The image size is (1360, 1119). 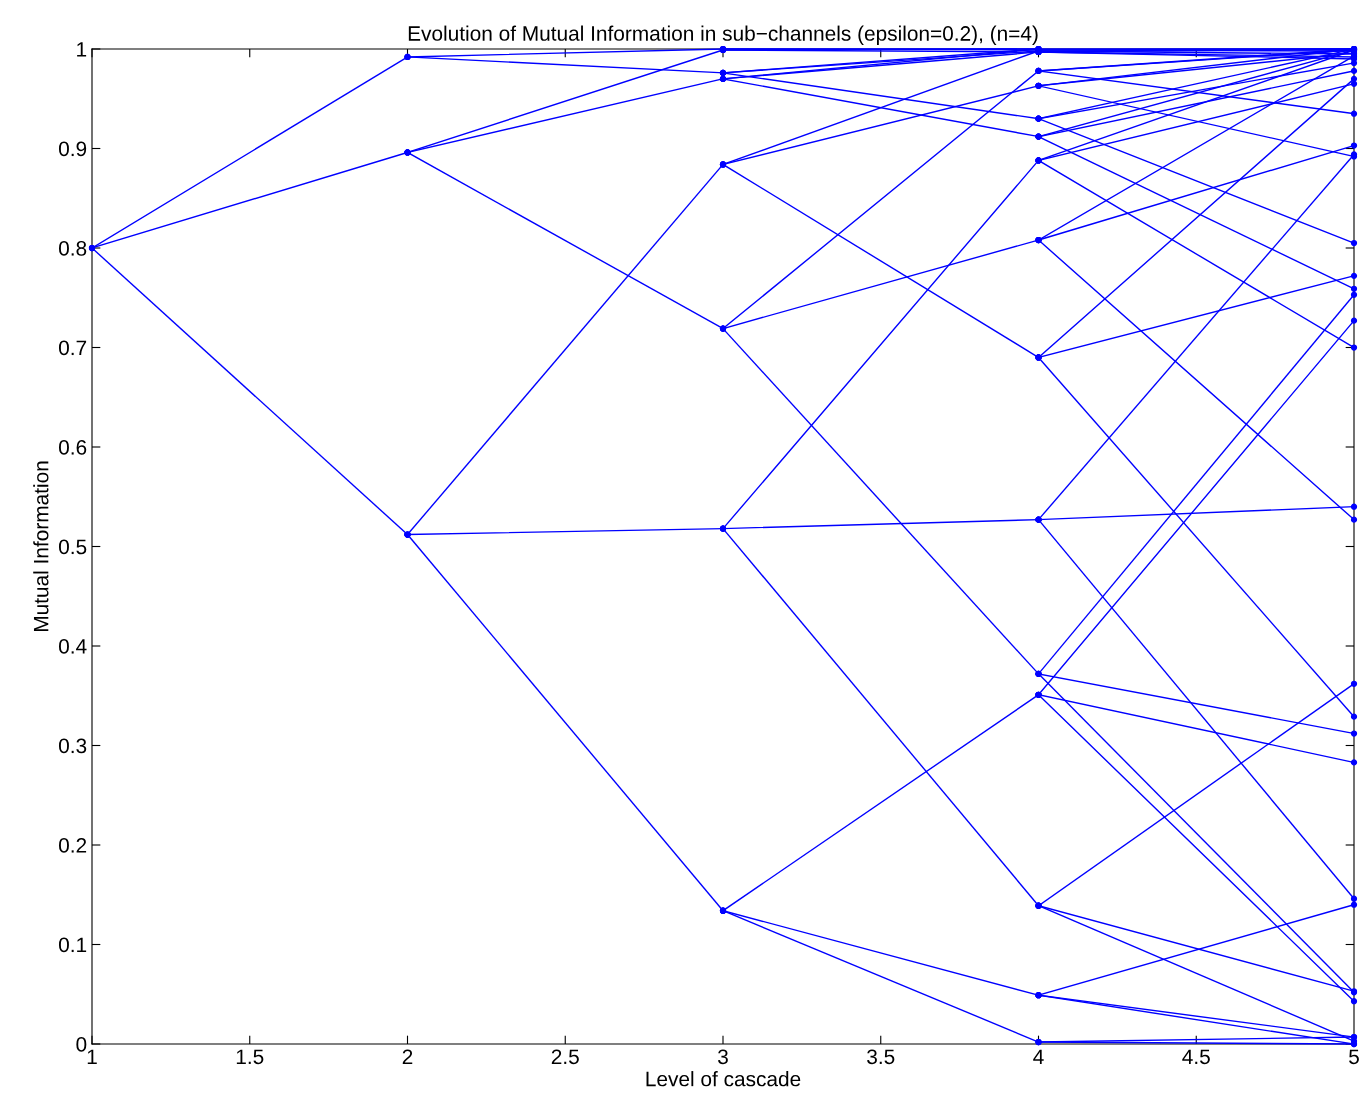 What do you see at coordinates (72, 348) in the screenshot?
I see `y-tick-label: 0.7` at bounding box center [72, 348].